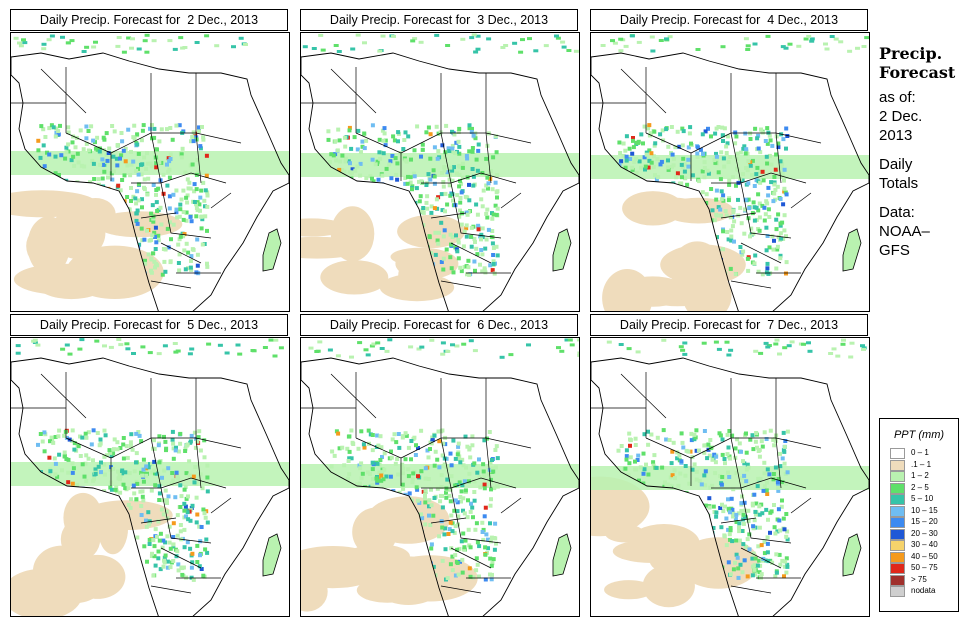  Describe the element at coordinates (920, 475) in the screenshot. I see `legend-label: 1 – 2` at that location.